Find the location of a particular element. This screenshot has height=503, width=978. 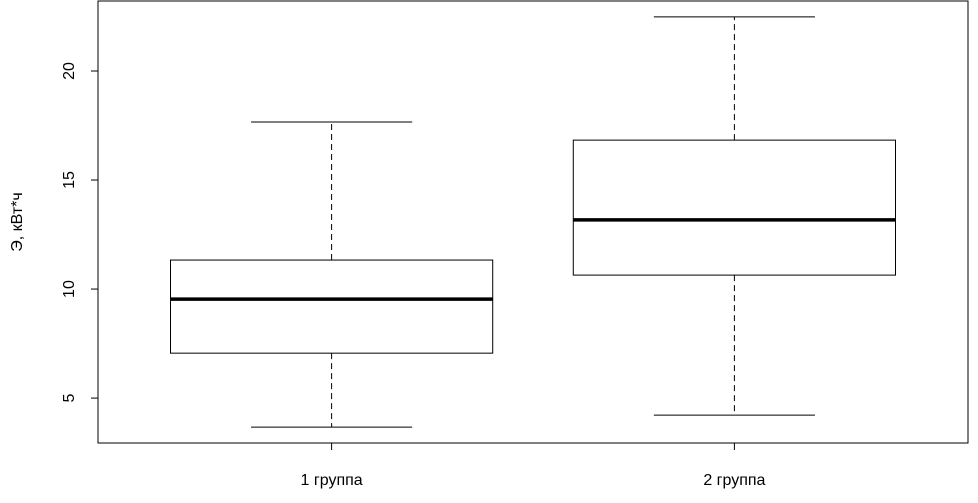

y-tick-label: 20 is located at coordinates (69, 71).